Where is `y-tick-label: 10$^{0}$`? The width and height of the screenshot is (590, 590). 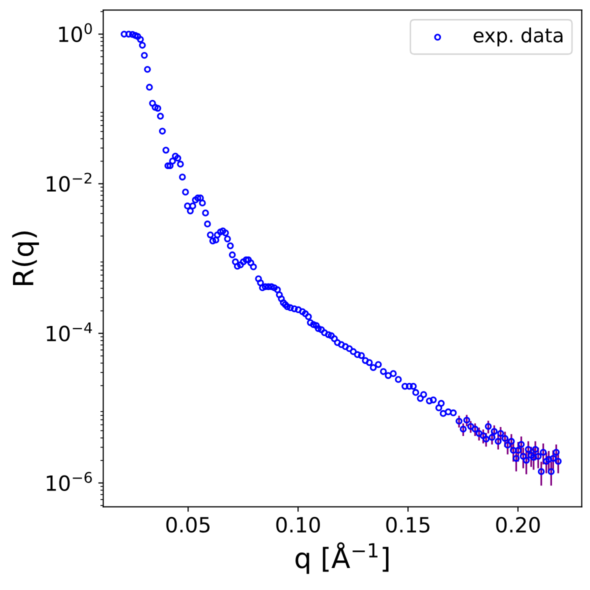 y-tick-label: 10$^{0}$ is located at coordinates (75, 32).